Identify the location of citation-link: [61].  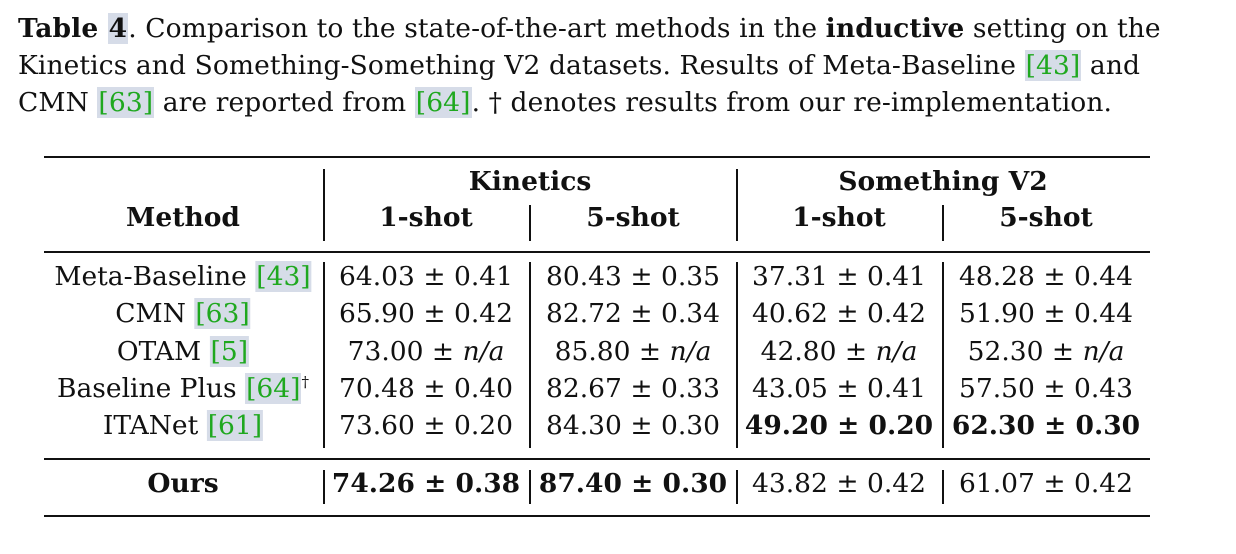
(235, 425).